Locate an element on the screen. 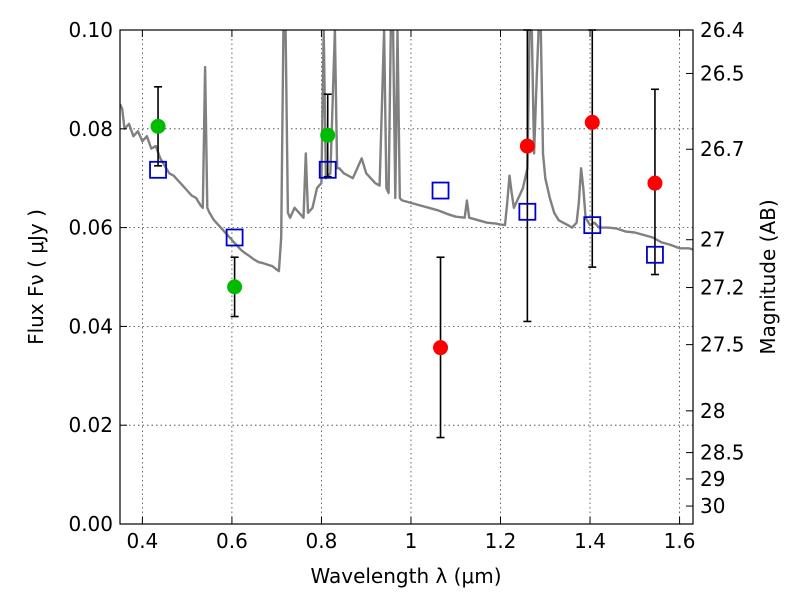 The image size is (800, 600). x-tick-label: 1.2 is located at coordinates (501, 541).